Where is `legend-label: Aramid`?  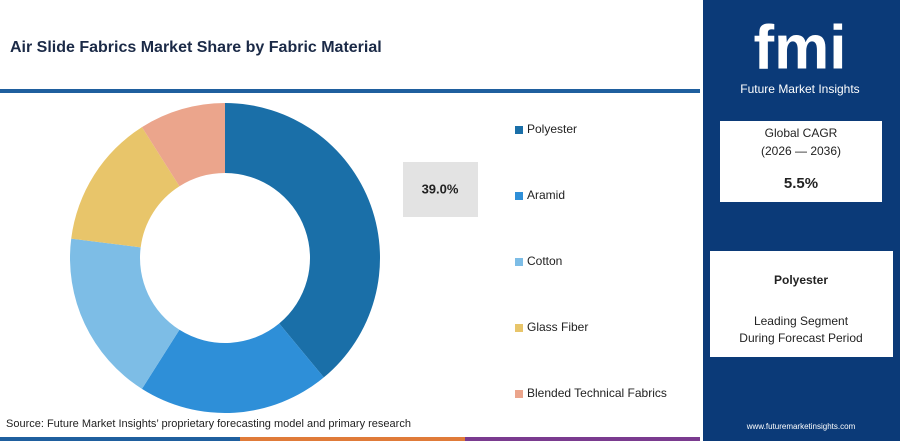
legend-label: Aramid is located at coordinates (546, 195).